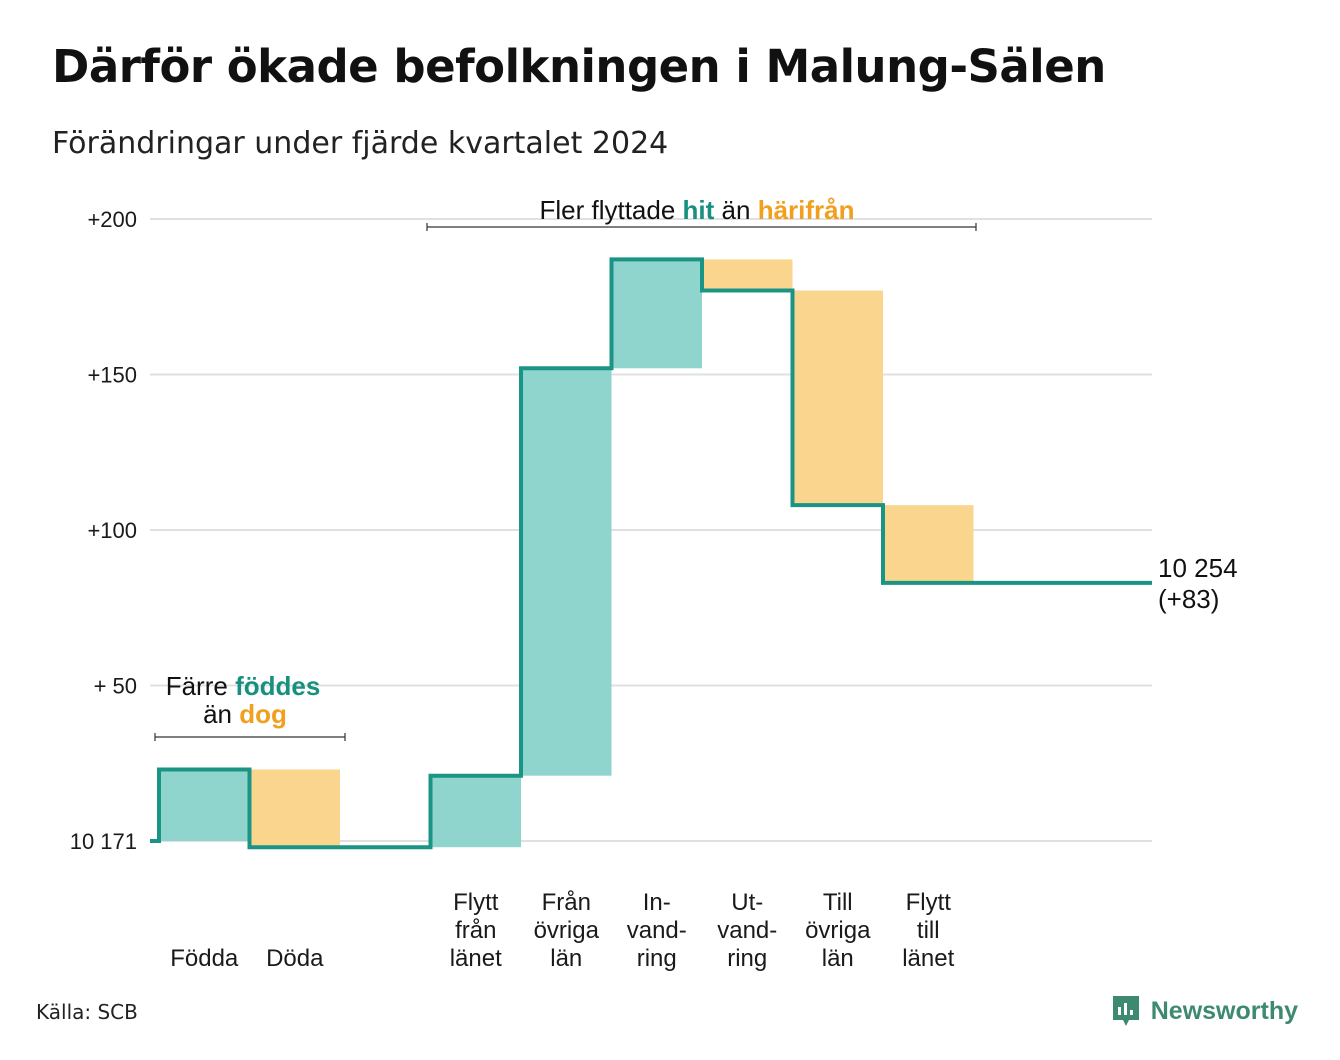 This screenshot has width=1340, height=1060. I want to click on category-label: Döda, so click(295, 958).